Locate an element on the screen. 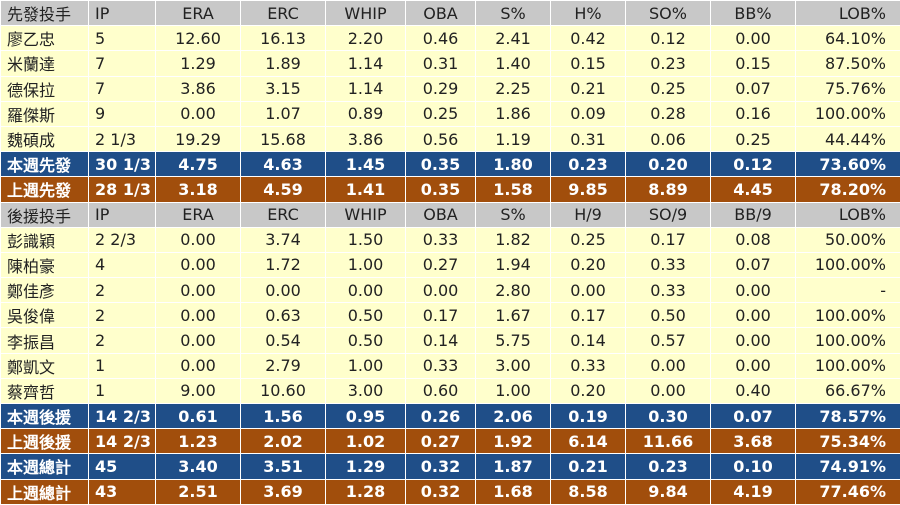 The image size is (900, 505). cell: 7 is located at coordinates (122, 88).